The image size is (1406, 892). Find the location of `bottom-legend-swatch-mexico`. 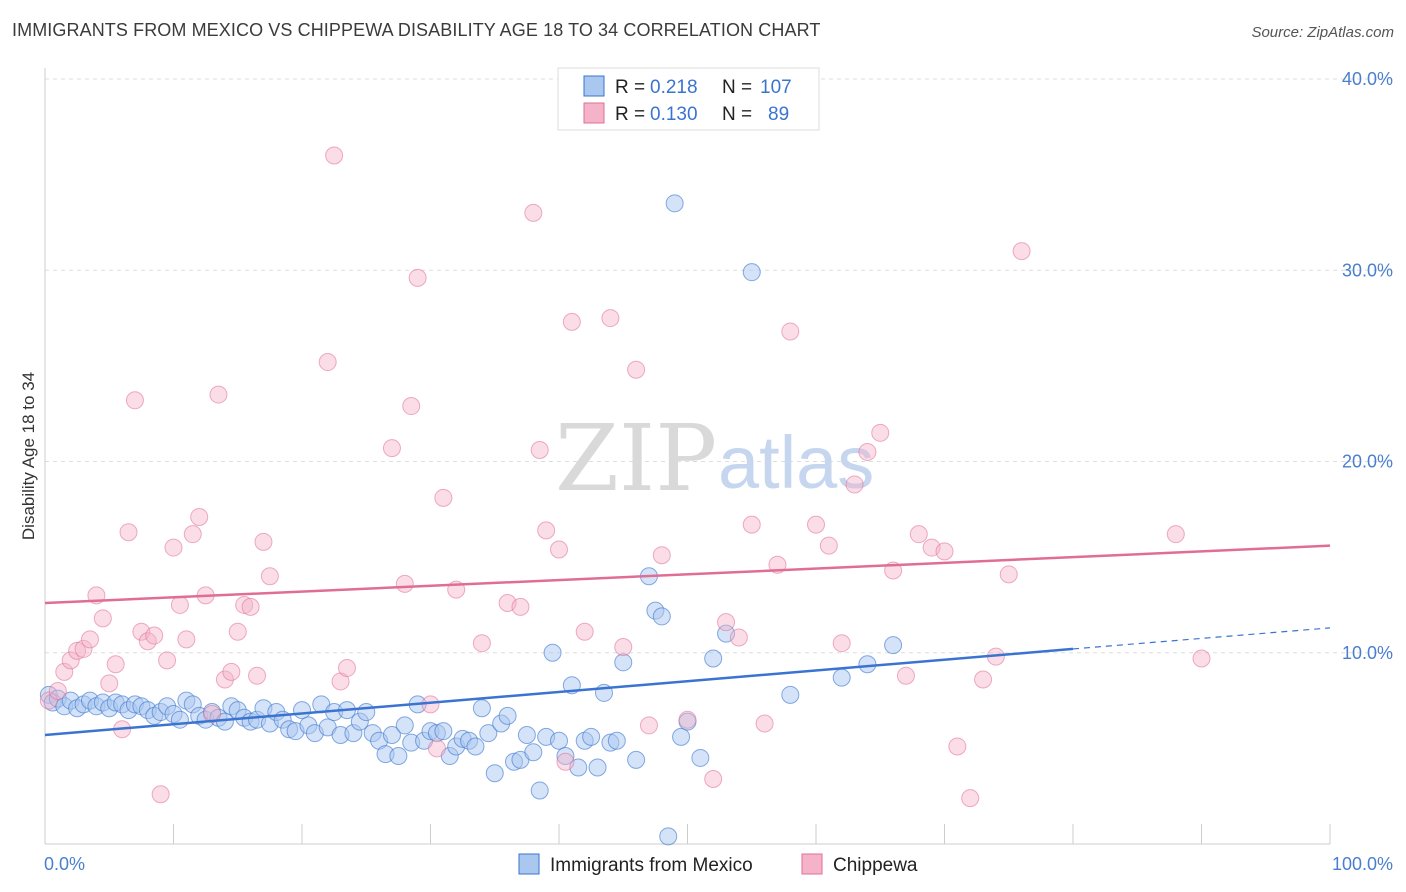

bottom-legend-swatch-mexico is located at coordinates (529, 864).